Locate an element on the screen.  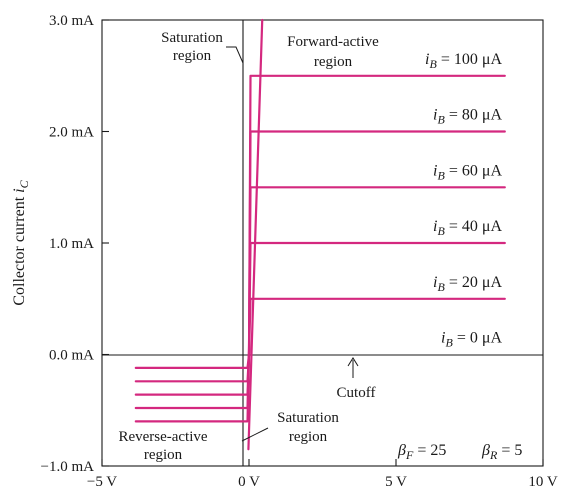
y-tick-label: 0.0 mA is located at coordinates (71, 356).